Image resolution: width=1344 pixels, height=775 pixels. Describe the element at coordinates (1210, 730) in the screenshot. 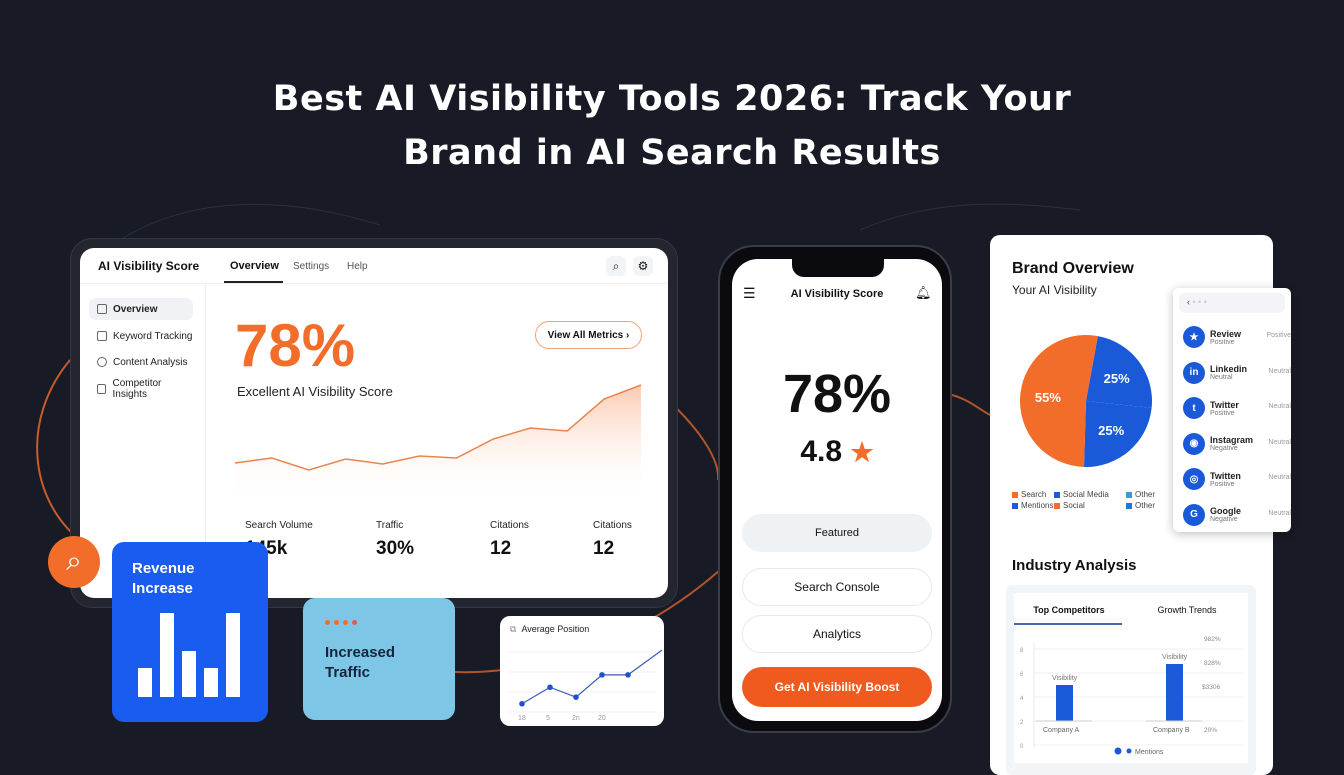

I see `right-axis-label: 20%` at that location.